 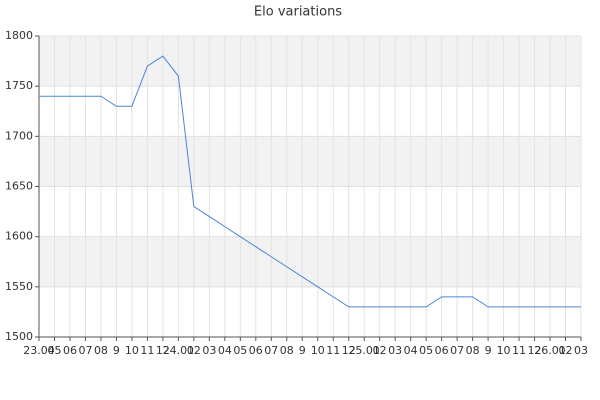 What do you see at coordinates (19, 186) in the screenshot?
I see `y-tick-label: 1650` at bounding box center [19, 186].